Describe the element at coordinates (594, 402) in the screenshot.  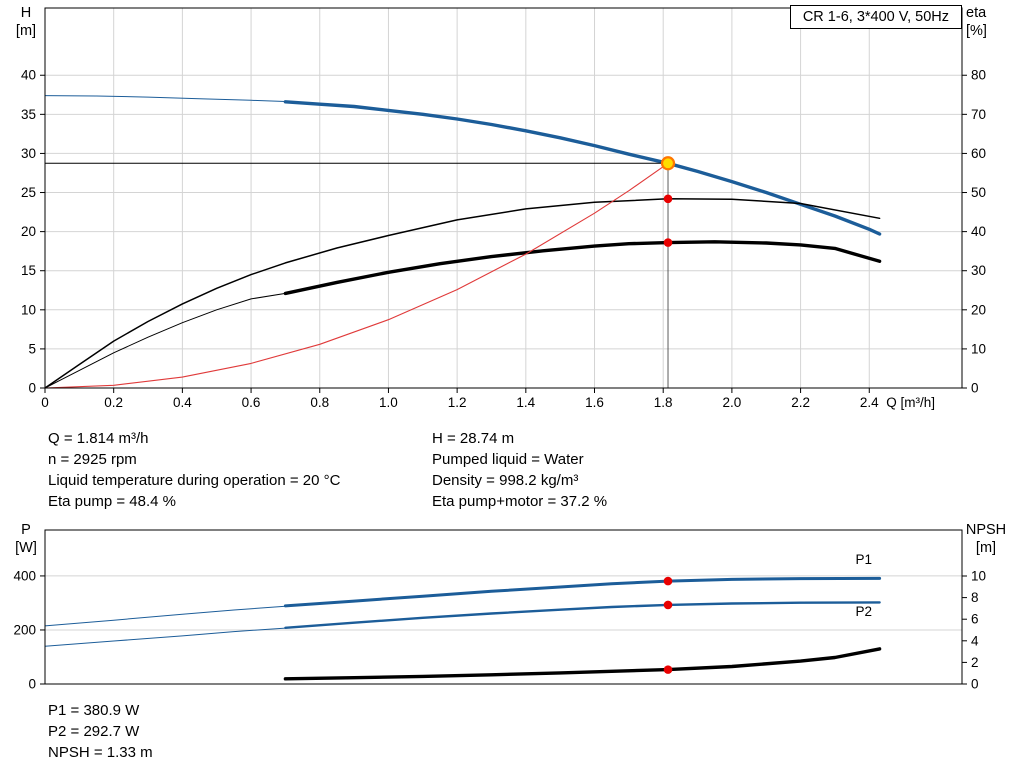
I see `svg-text: 1.6` at that location.